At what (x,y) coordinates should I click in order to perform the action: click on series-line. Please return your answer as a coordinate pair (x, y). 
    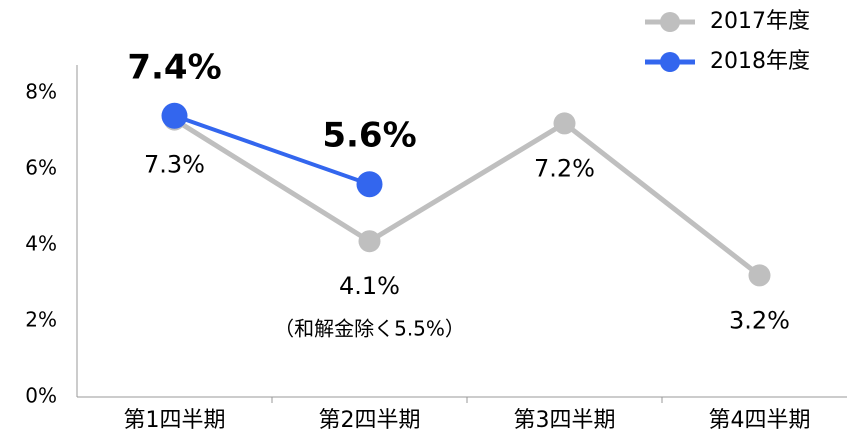
    Looking at the image, I should click on (272, 150).